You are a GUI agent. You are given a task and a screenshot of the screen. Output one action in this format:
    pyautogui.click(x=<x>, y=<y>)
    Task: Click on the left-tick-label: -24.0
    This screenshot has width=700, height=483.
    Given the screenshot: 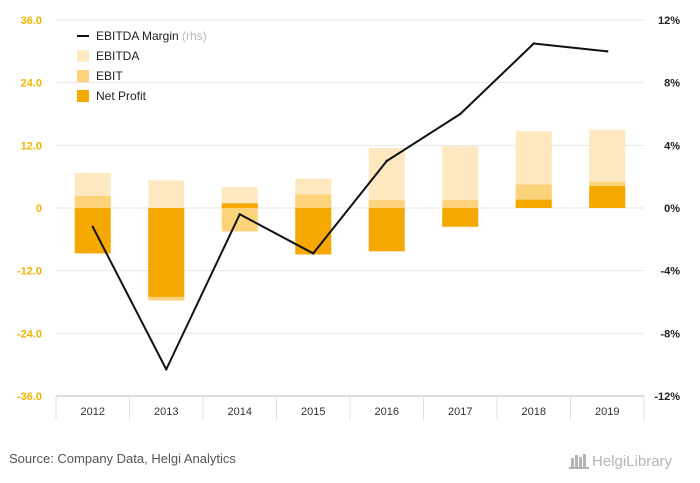 What is the action you would take?
    pyautogui.click(x=29, y=334)
    